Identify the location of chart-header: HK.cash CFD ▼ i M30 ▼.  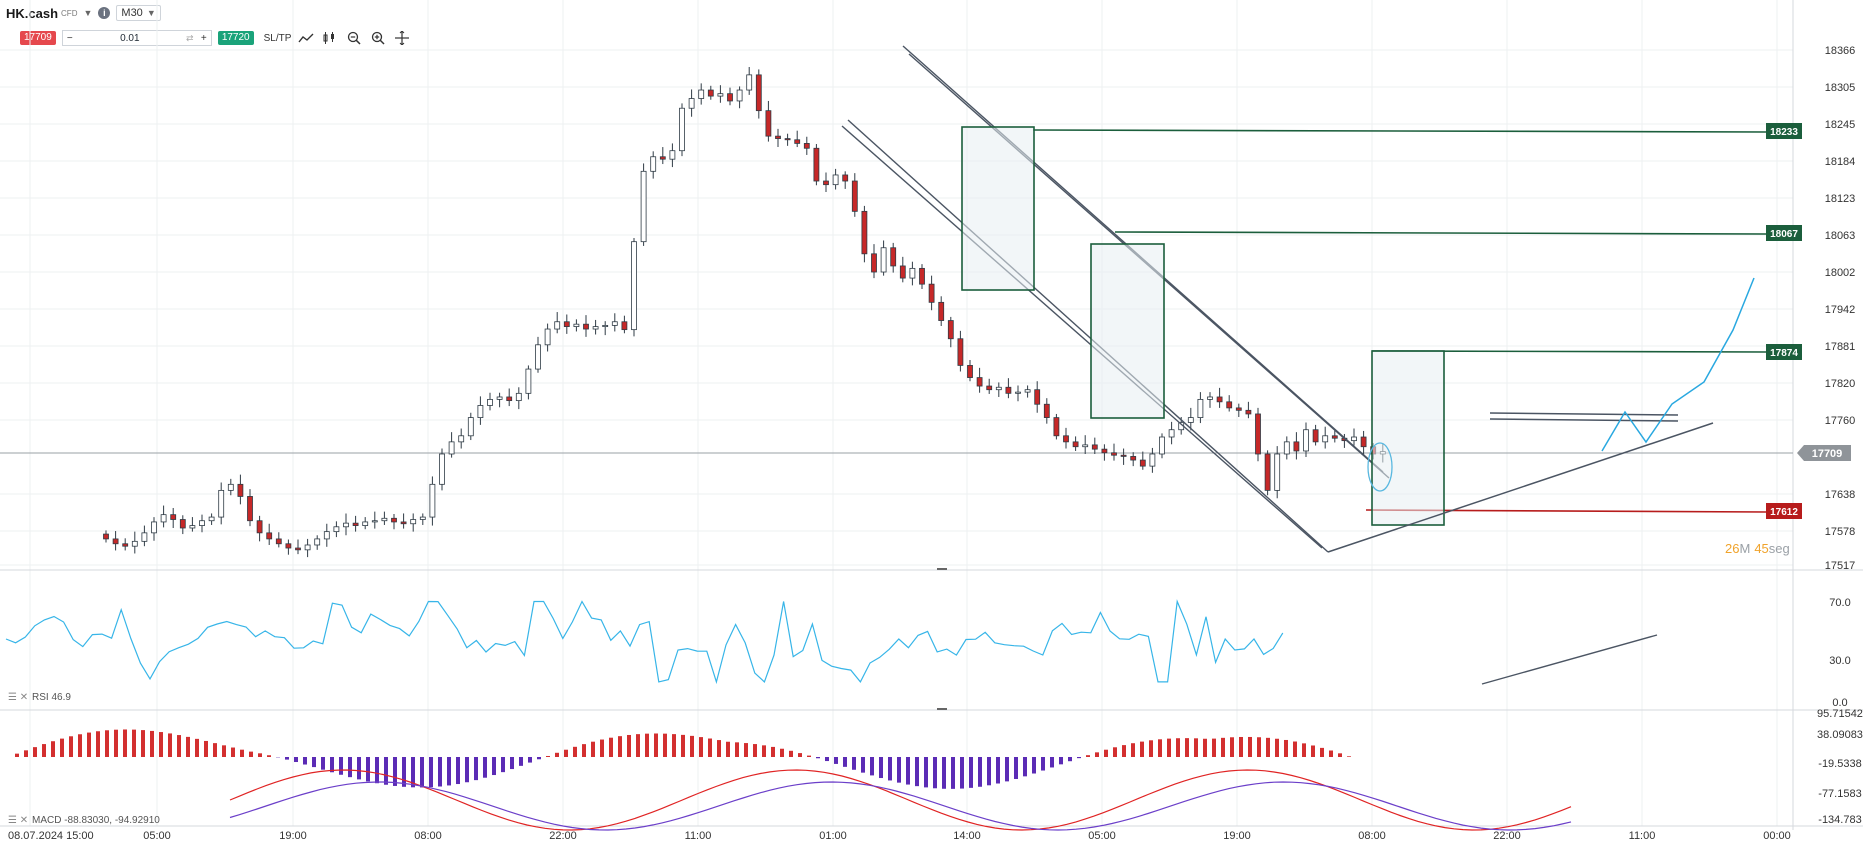
(83, 13).